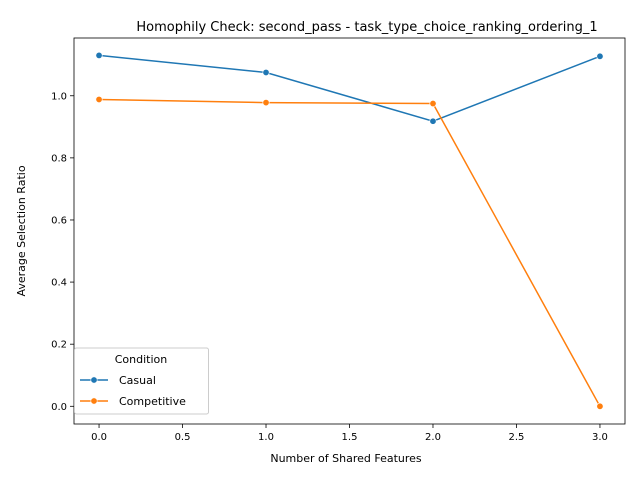  Describe the element at coordinates (59, 96) in the screenshot. I see `y-tick-label: 1.0` at that location.